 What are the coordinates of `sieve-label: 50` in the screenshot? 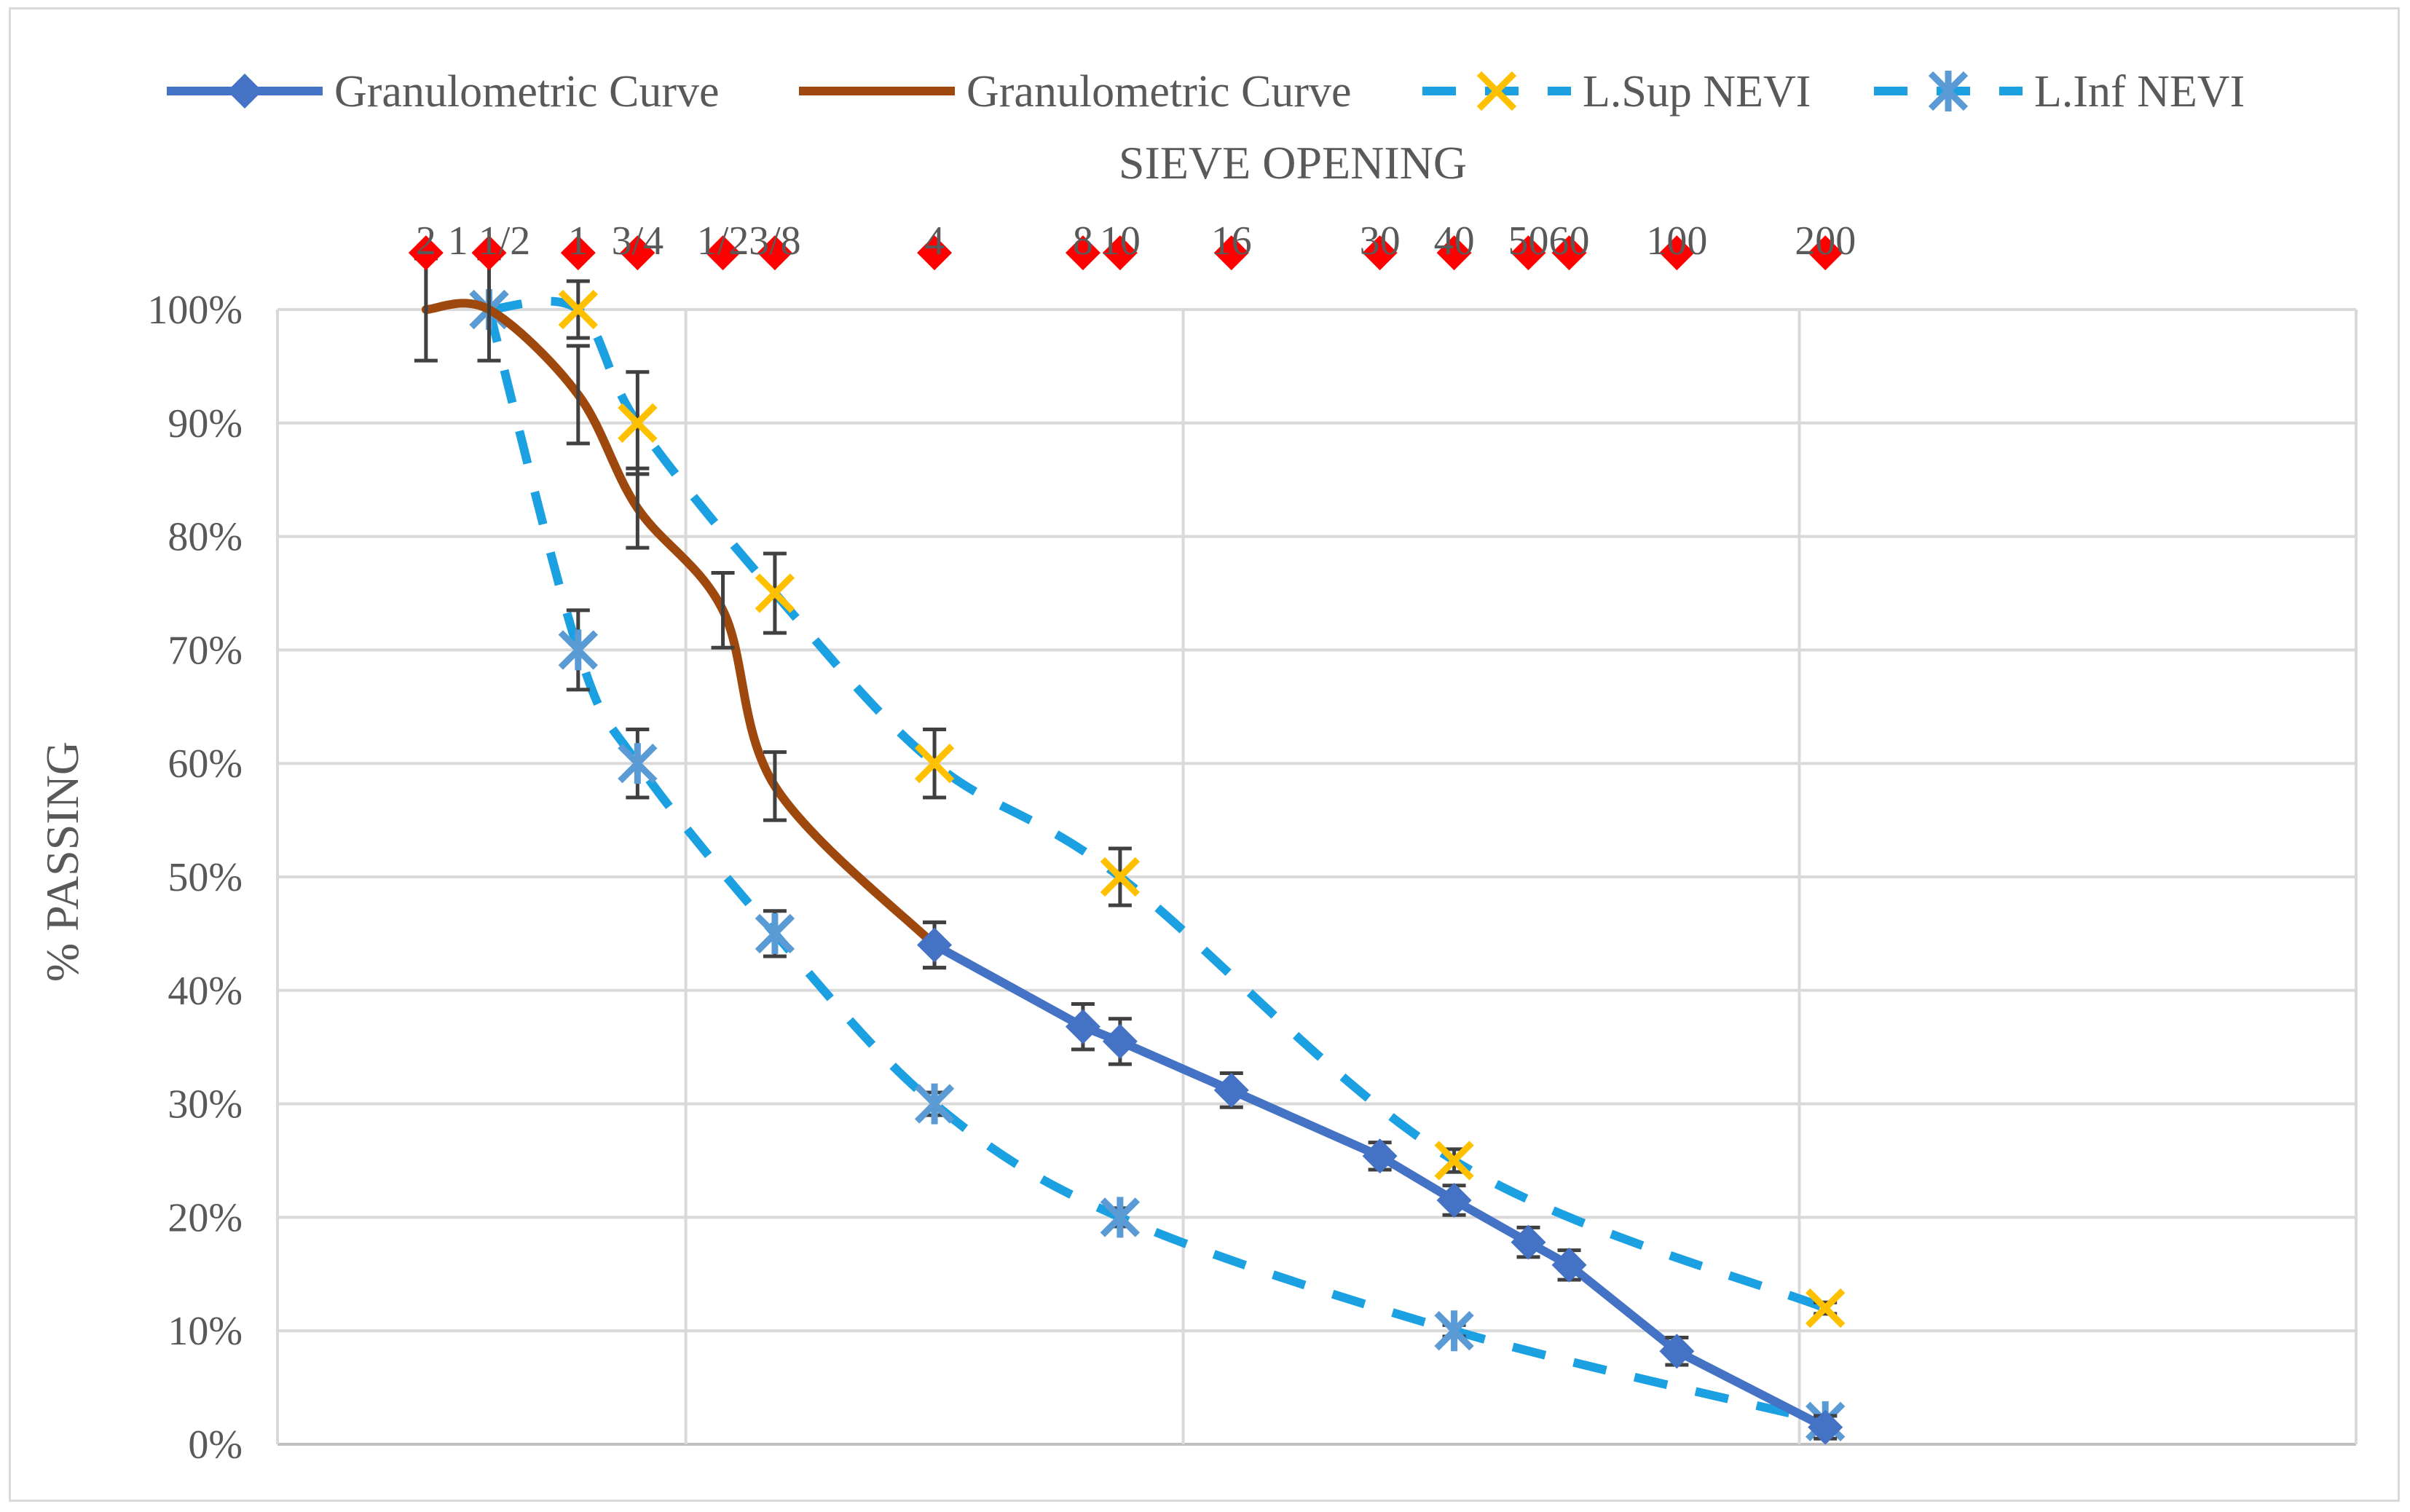 It's located at (1528, 241).